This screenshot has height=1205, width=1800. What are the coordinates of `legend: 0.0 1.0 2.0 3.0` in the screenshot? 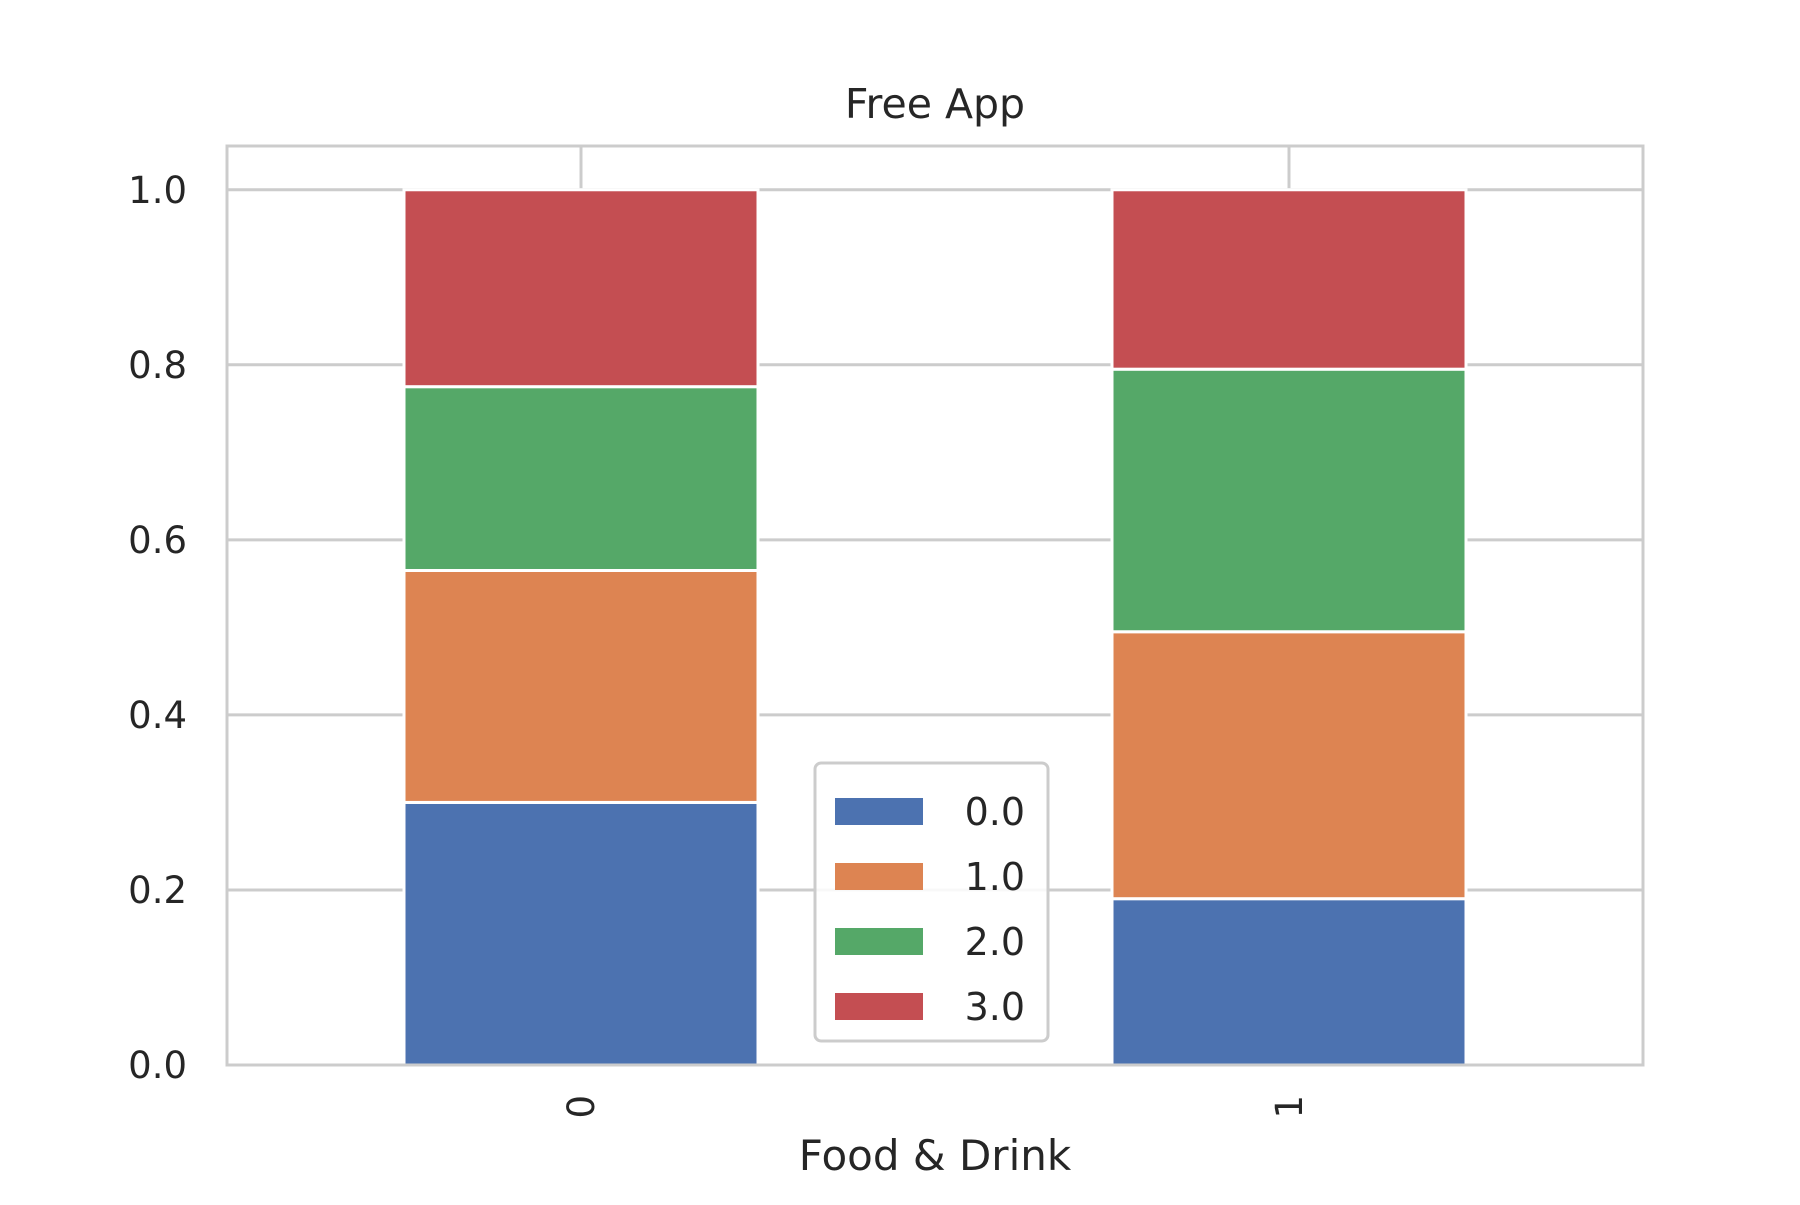 It's located at (931, 902).